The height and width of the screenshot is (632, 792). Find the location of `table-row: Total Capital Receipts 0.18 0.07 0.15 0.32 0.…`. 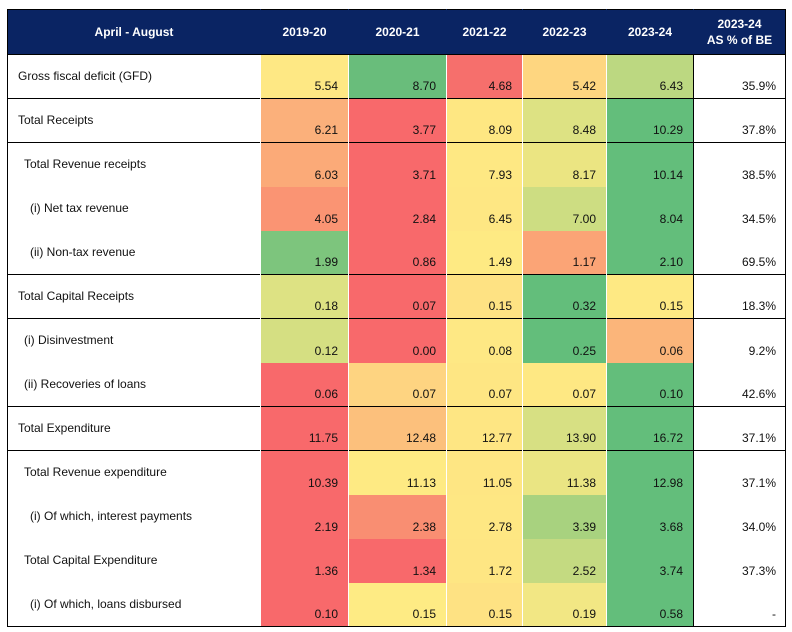

table-row: Total Capital Receipts 0.18 0.07 0.15 0.32 0.… is located at coordinates (396, 296).